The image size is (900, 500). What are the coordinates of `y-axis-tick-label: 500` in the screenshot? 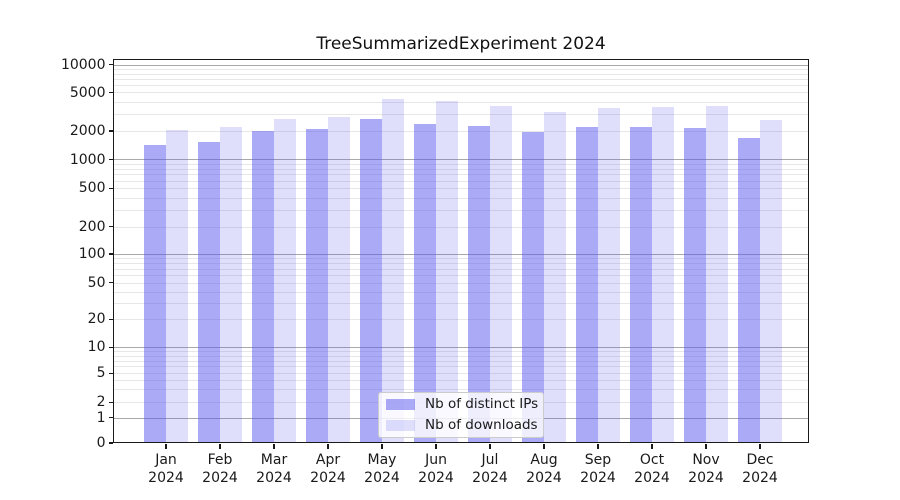 It's located at (92, 188).